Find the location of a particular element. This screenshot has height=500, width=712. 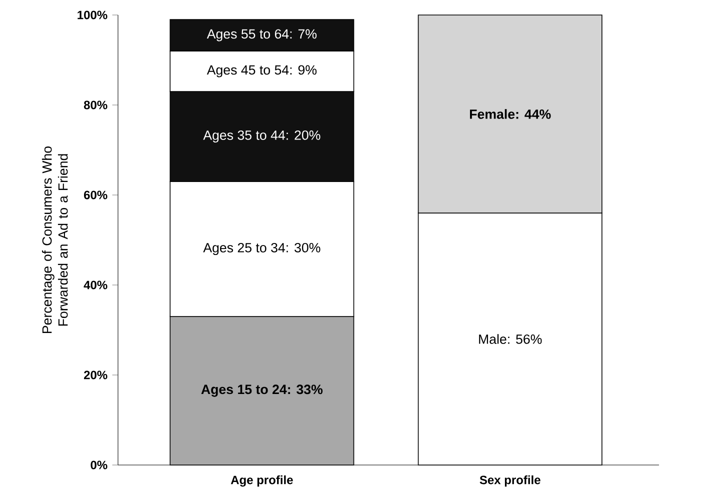

y-axis-title: Percentage of Consumers Who Forwarded an Ad to a Friend is located at coordinates (55, 240).